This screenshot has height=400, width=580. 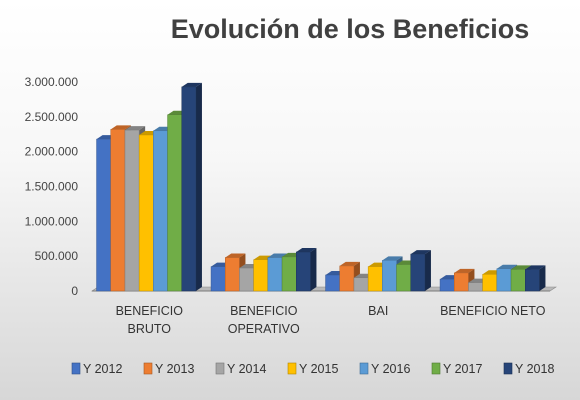 What do you see at coordinates (264, 329) in the screenshot?
I see `x-category-label: OPERATIVO` at bounding box center [264, 329].